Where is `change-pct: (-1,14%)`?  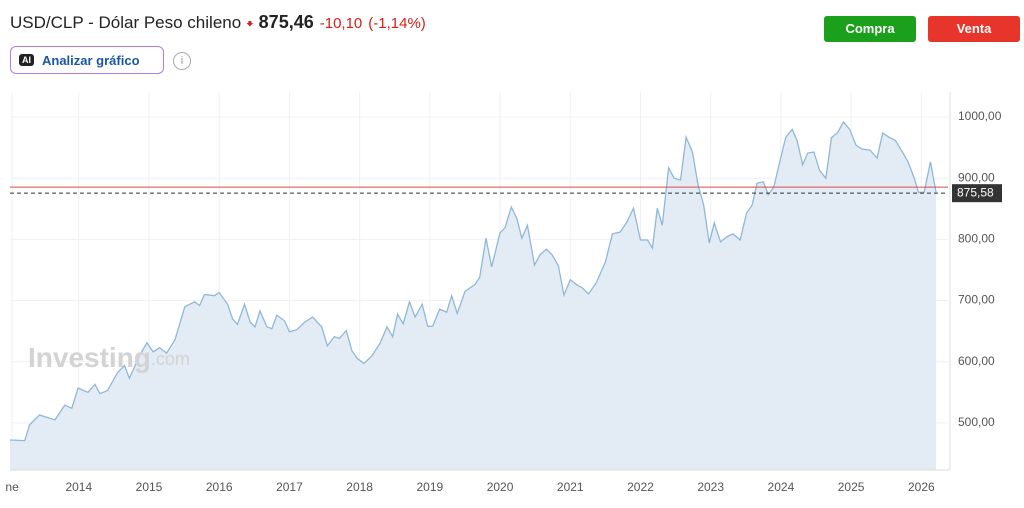
change-pct: (-1,14%) is located at coordinates (397, 23).